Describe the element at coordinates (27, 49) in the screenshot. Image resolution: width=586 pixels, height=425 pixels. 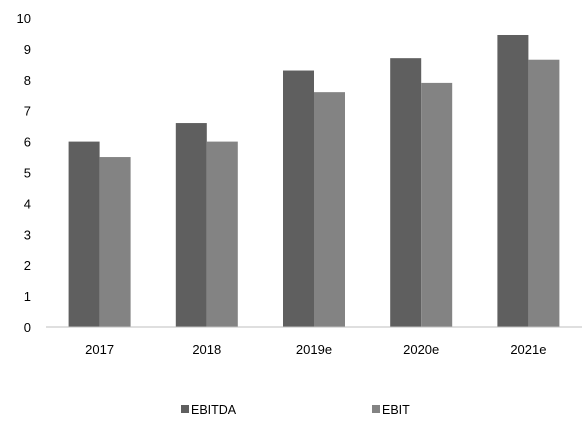
I see `y-tick-label: 9` at that location.